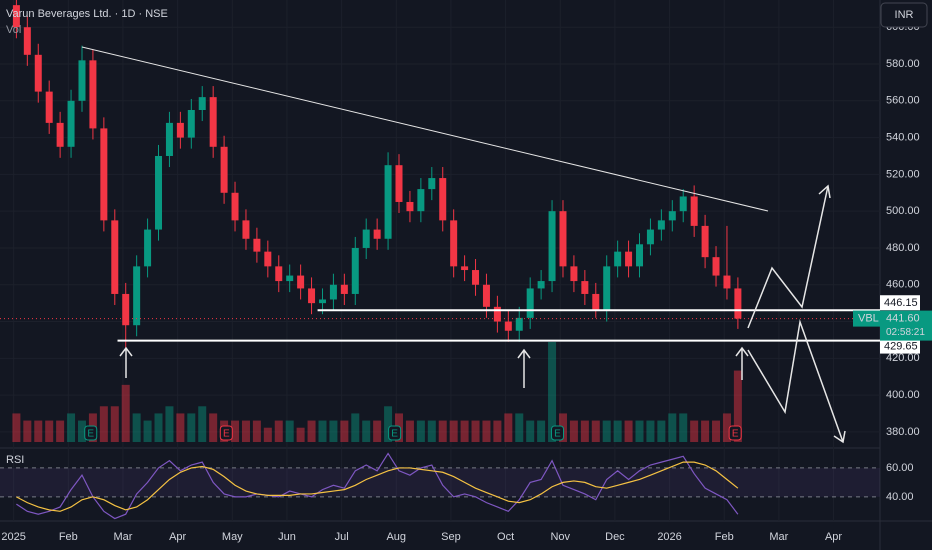 Image resolution: width=932 pixels, height=550 pixels. I want to click on y-tick-label: 60.00, so click(900, 468).